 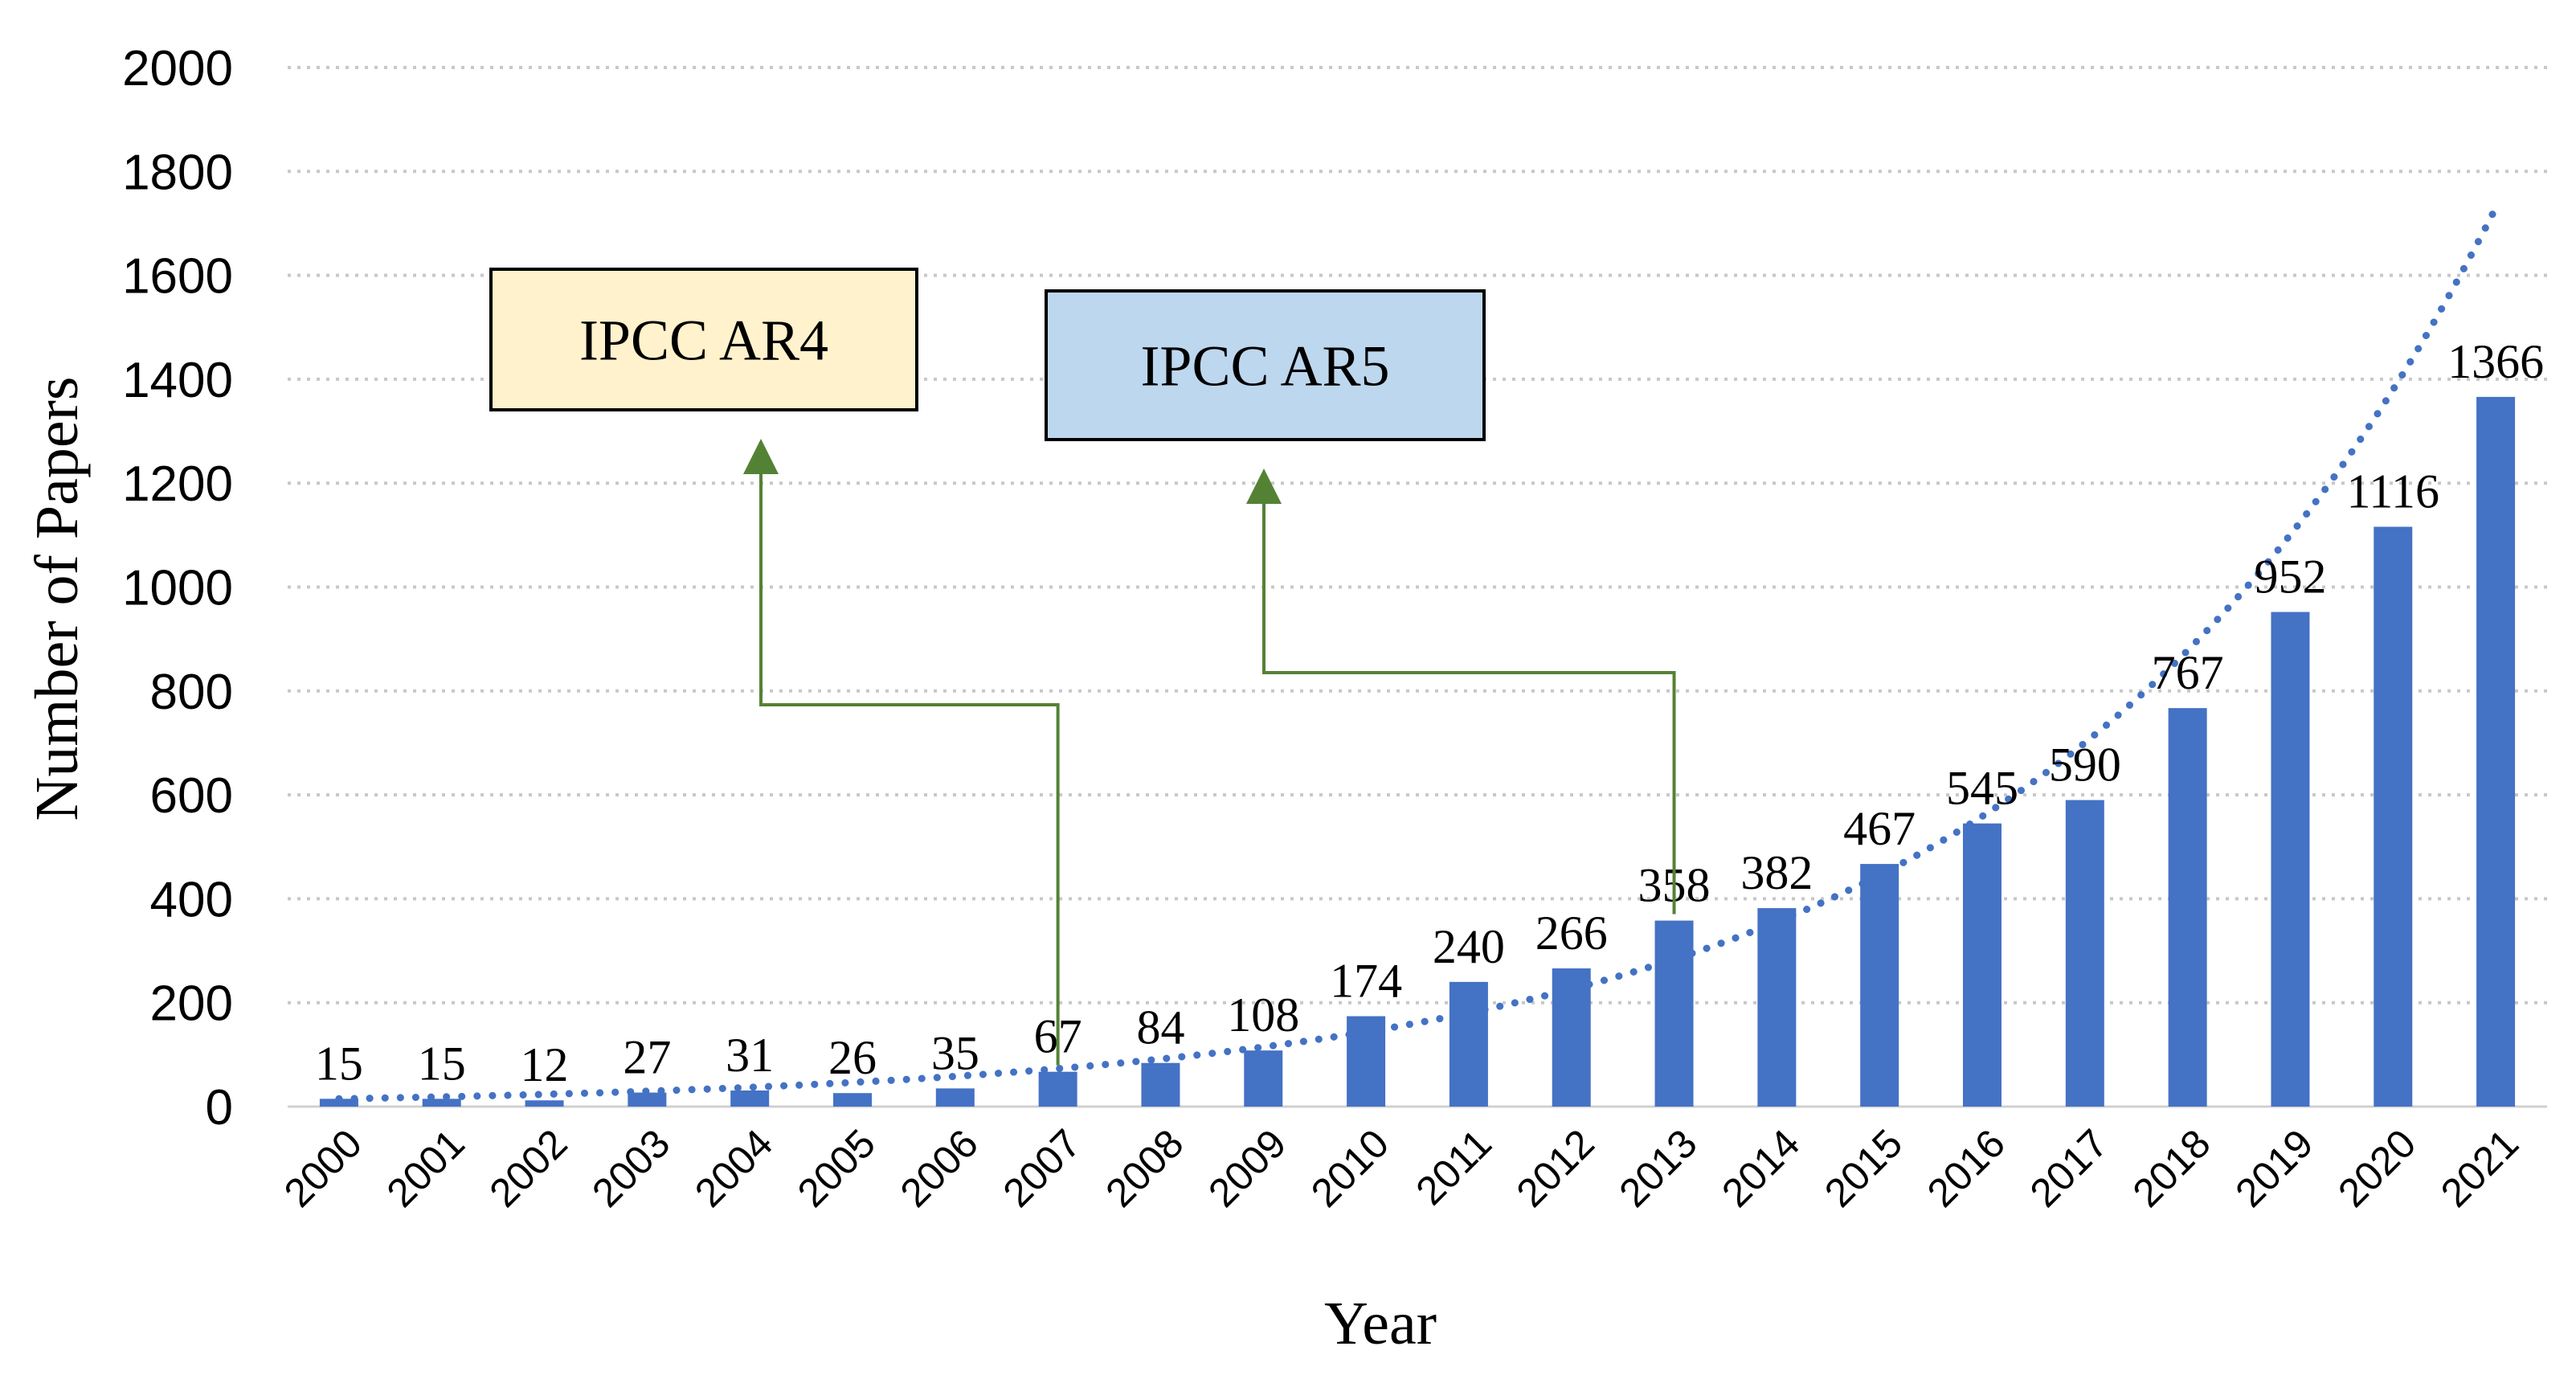 I want to click on y-axis-ticks: 0 200 400 600 800 1000 1200 1400 1600 1800 2000, so click(x=177, y=588).